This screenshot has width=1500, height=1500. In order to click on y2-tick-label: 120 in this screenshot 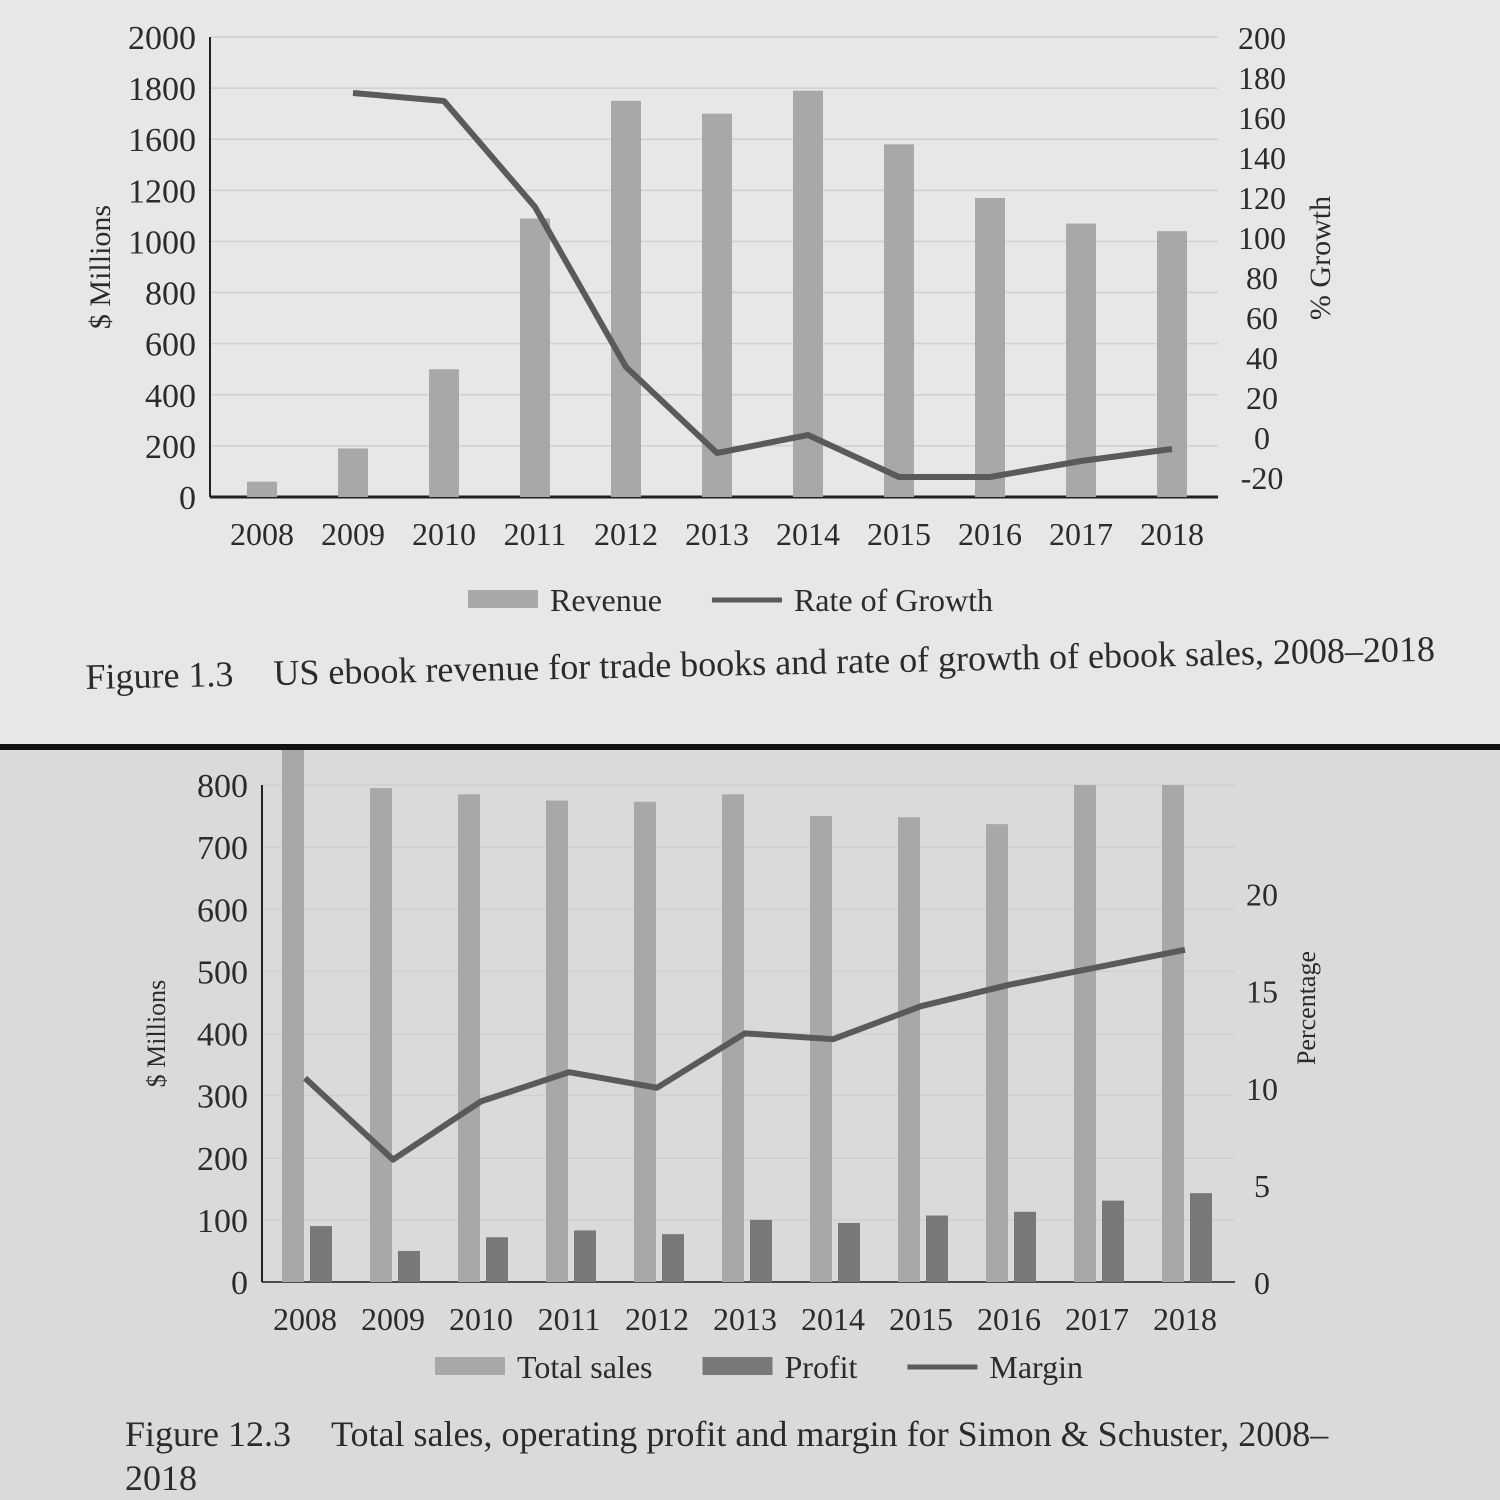, I will do `click(1262, 198)`.